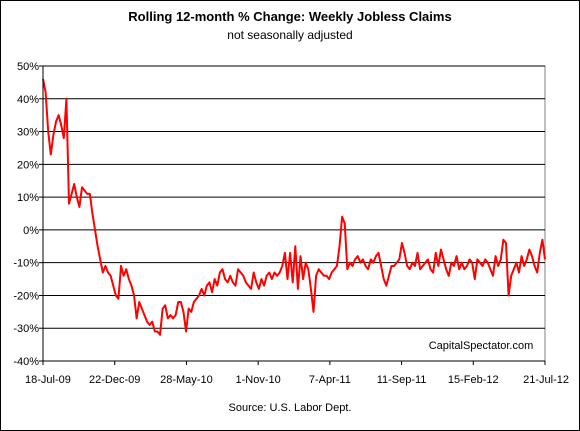 This screenshot has width=580, height=431. Describe the element at coordinates (186, 380) in the screenshot. I see `x-tick-label: 28-May-10` at that location.